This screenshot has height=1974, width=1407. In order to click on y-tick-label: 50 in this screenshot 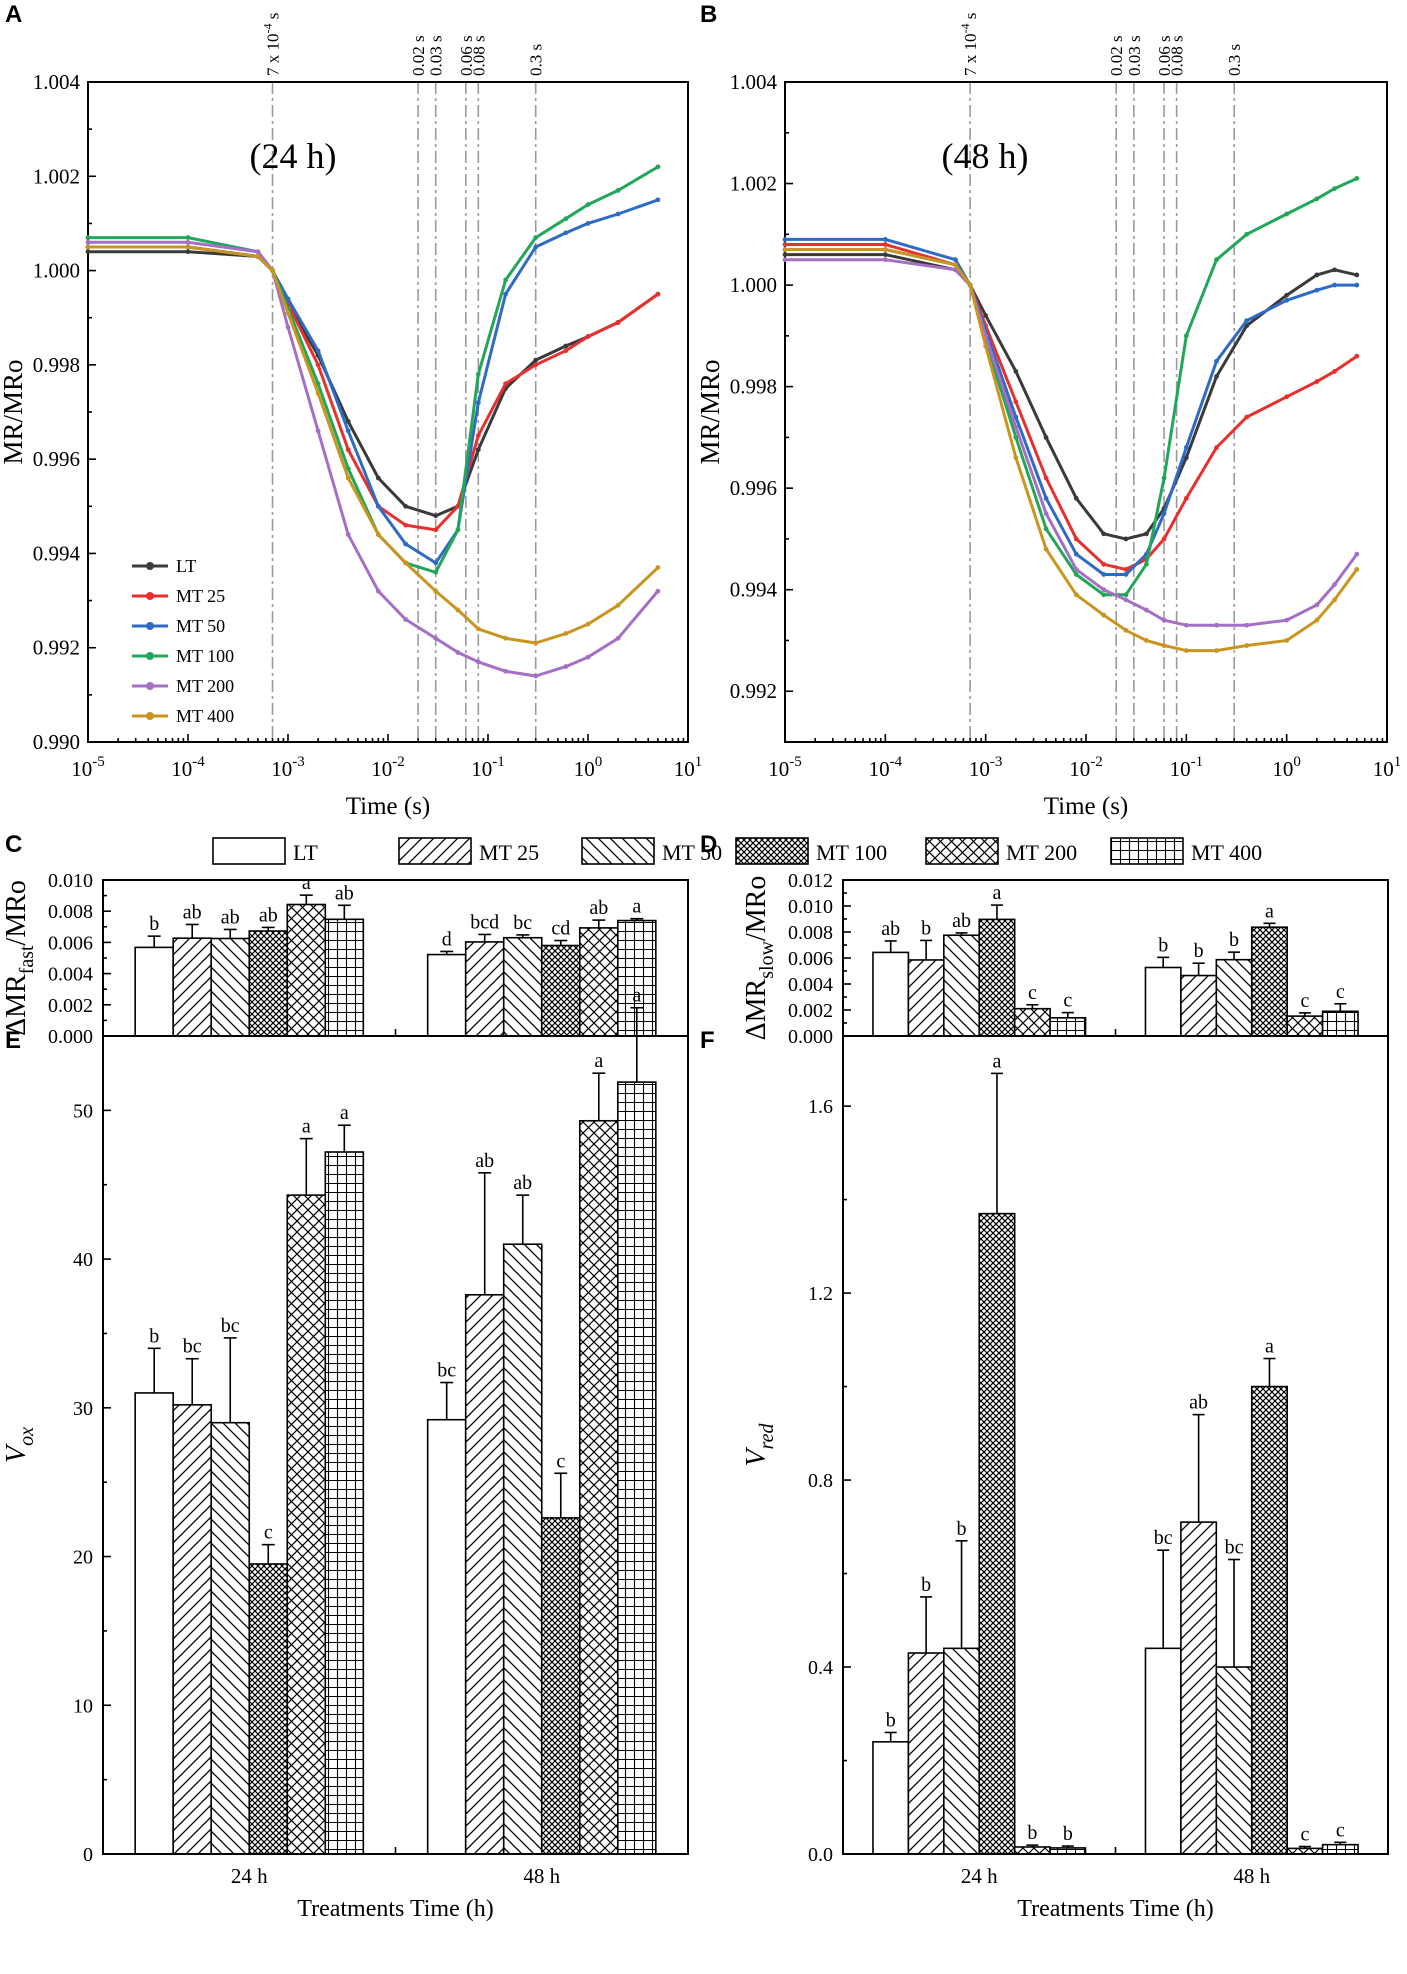, I will do `click(83, 1111)`.